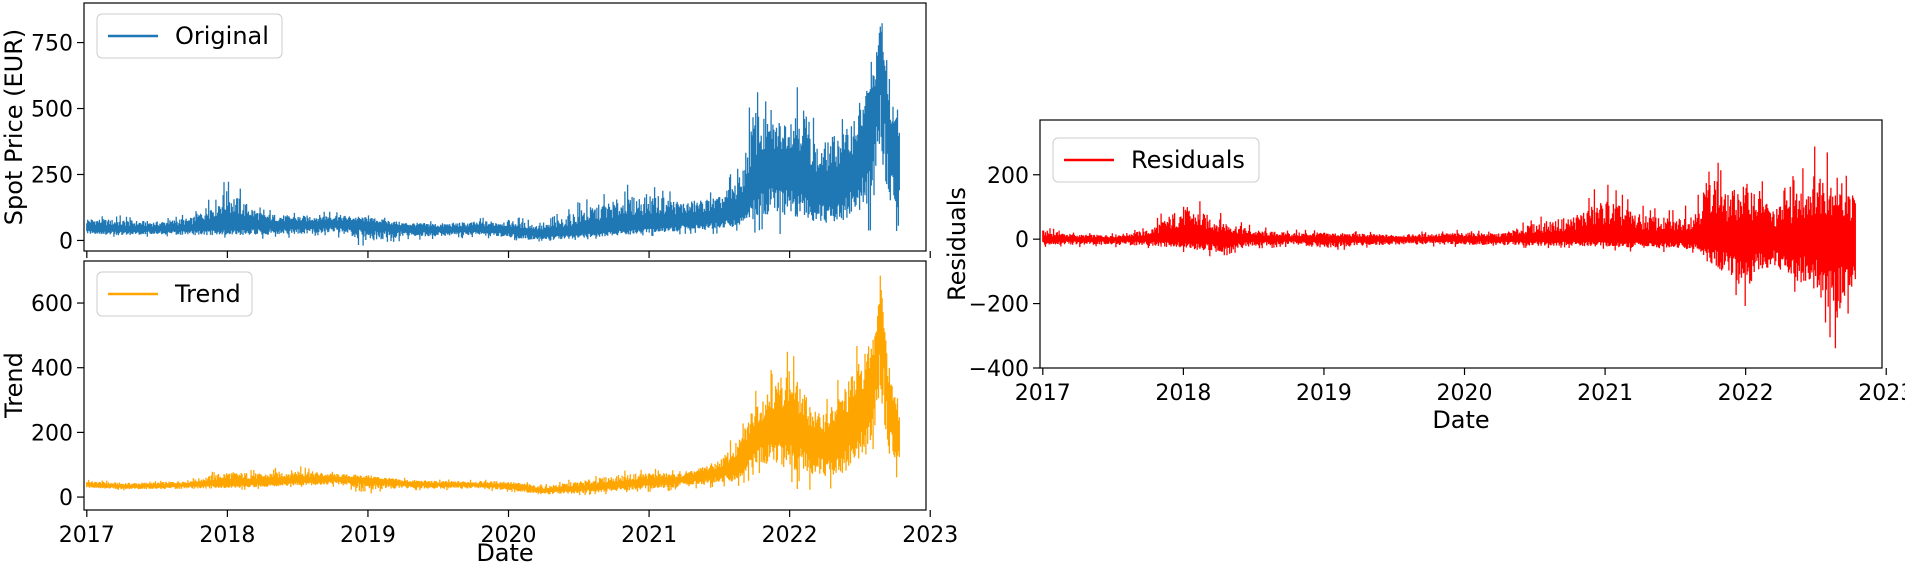 This screenshot has width=1905, height=566. I want to click on y-axis-label: Residuals, so click(957, 244).